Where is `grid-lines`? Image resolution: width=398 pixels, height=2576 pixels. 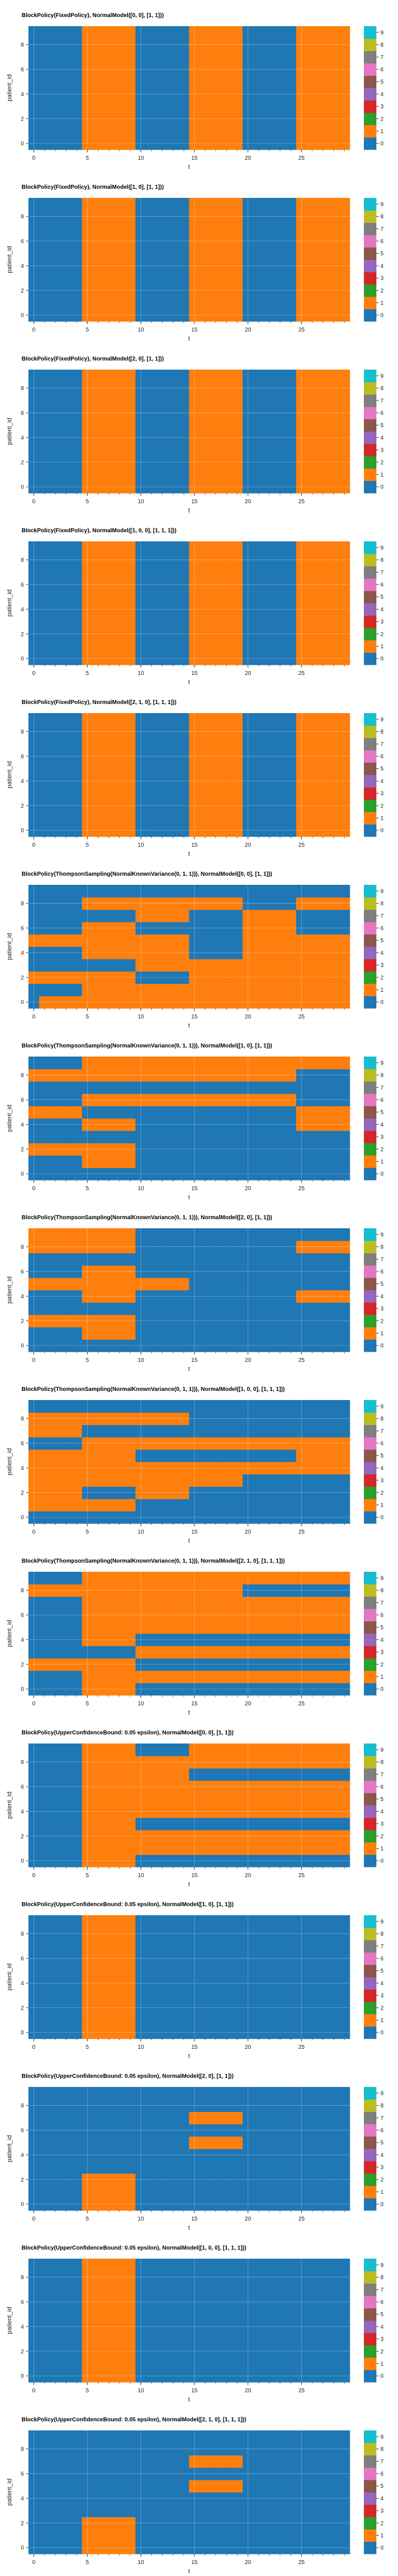
grid-lines is located at coordinates (189, 1461).